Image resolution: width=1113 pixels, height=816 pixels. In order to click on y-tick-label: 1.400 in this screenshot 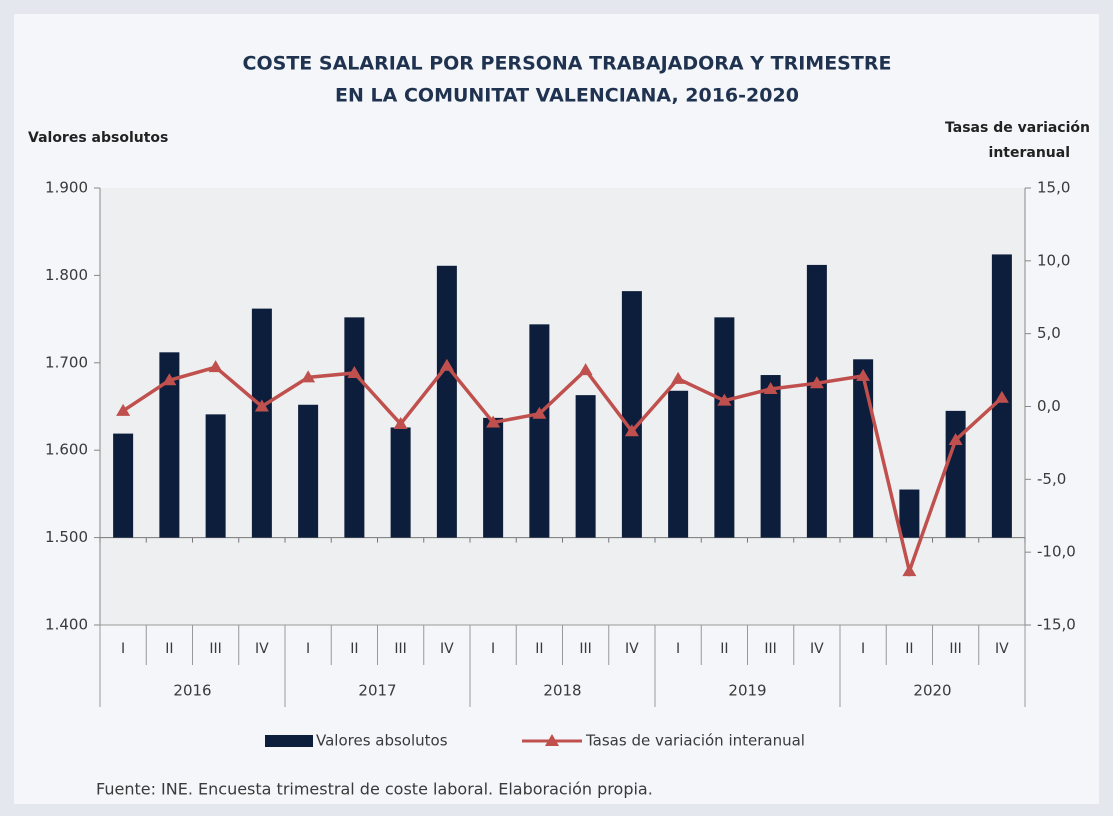, I will do `click(66, 625)`.